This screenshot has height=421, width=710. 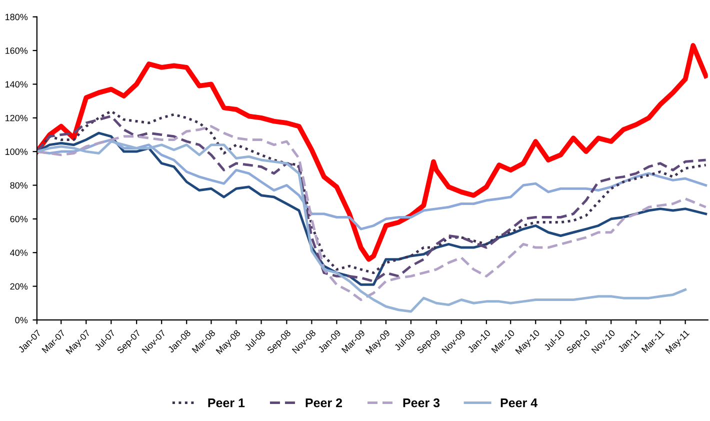 What do you see at coordinates (16, 118) in the screenshot?
I see `y-tick-label: 120%` at bounding box center [16, 118].